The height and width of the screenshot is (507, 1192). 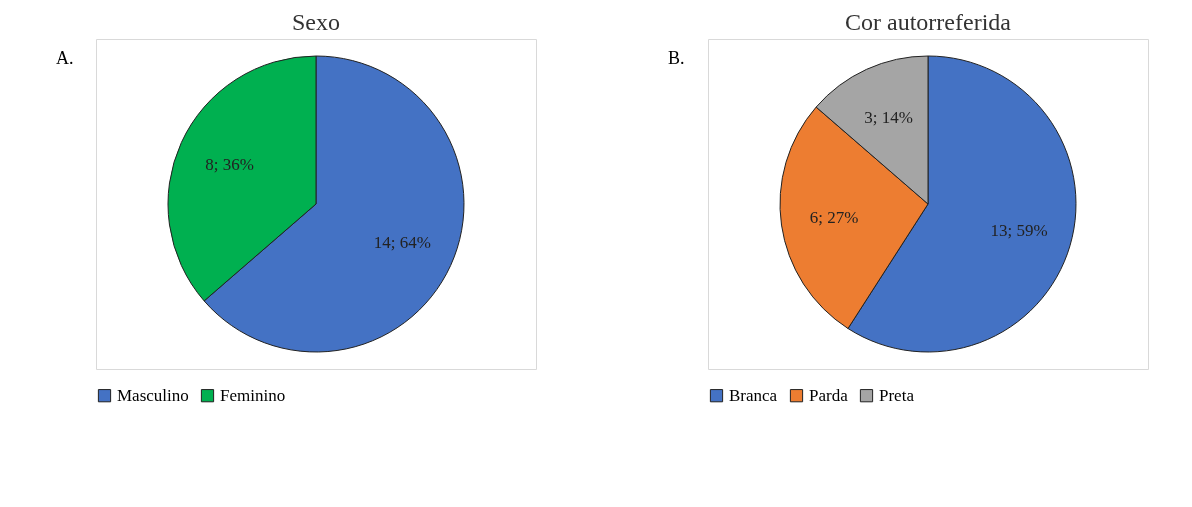 I want to click on legend-label: Feminino, so click(x=253, y=395).